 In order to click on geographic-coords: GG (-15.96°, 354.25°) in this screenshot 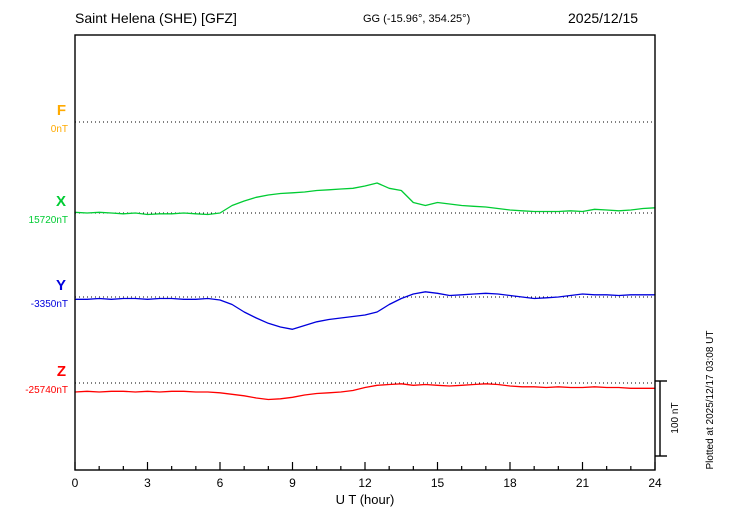, I will do `click(417, 19)`.